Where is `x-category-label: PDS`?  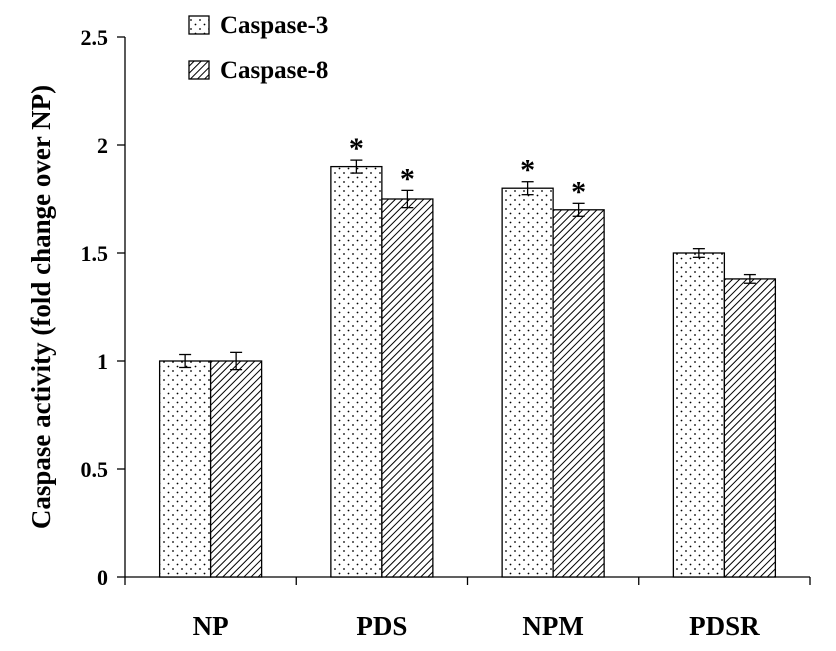
x-category-label: PDS is located at coordinates (381, 626).